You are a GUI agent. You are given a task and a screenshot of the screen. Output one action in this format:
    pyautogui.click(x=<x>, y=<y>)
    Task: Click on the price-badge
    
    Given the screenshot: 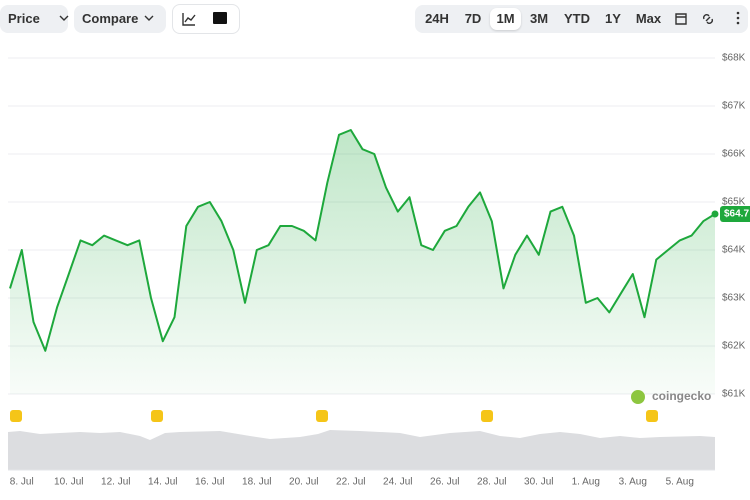 What is the action you would take?
    pyautogui.click(x=735, y=214)
    